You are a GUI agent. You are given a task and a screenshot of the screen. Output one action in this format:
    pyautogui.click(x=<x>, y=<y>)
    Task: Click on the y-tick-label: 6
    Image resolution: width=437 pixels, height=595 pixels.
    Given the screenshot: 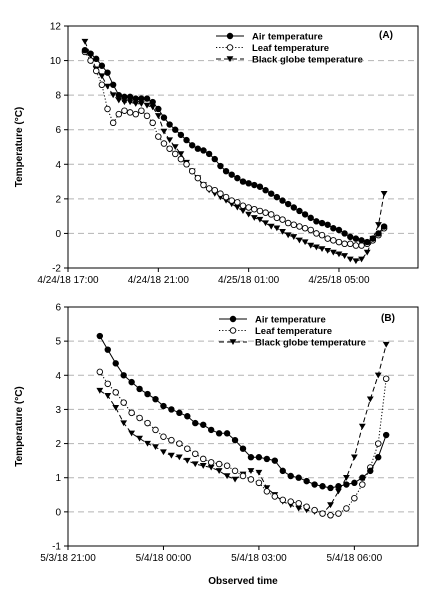 What is the action you would take?
    pyautogui.click(x=58, y=130)
    